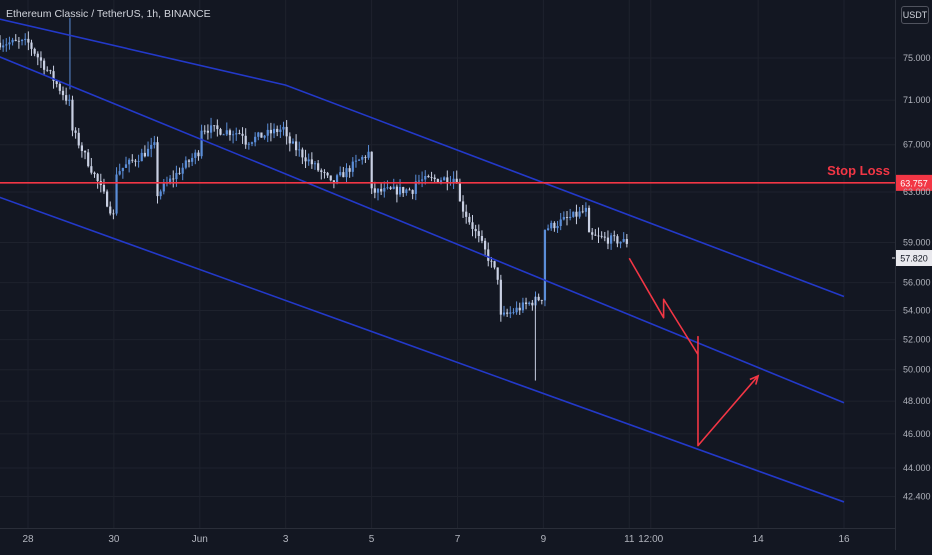 Image resolution: width=932 pixels, height=555 pixels. I want to click on currency-badge: USDT, so click(915, 15).